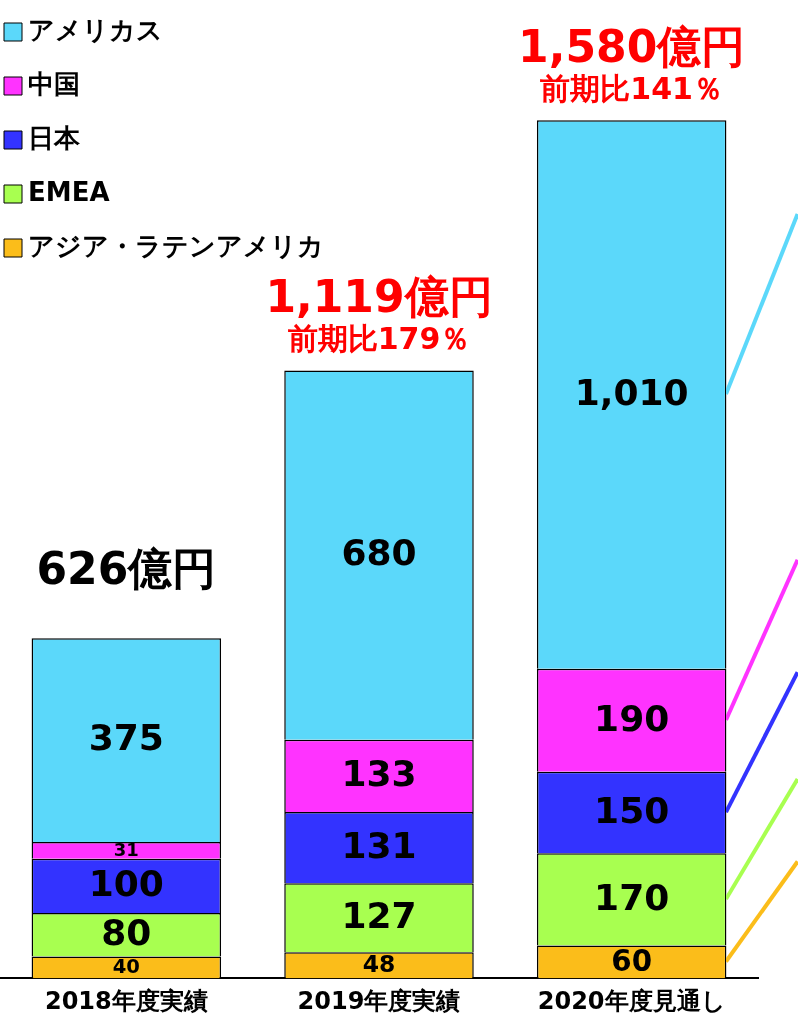 The height and width of the screenshot is (1031, 798). I want to click on annotation: 前期比141％, so click(631, 88).